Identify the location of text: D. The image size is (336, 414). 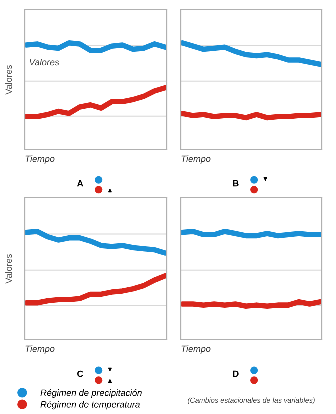
(236, 374).